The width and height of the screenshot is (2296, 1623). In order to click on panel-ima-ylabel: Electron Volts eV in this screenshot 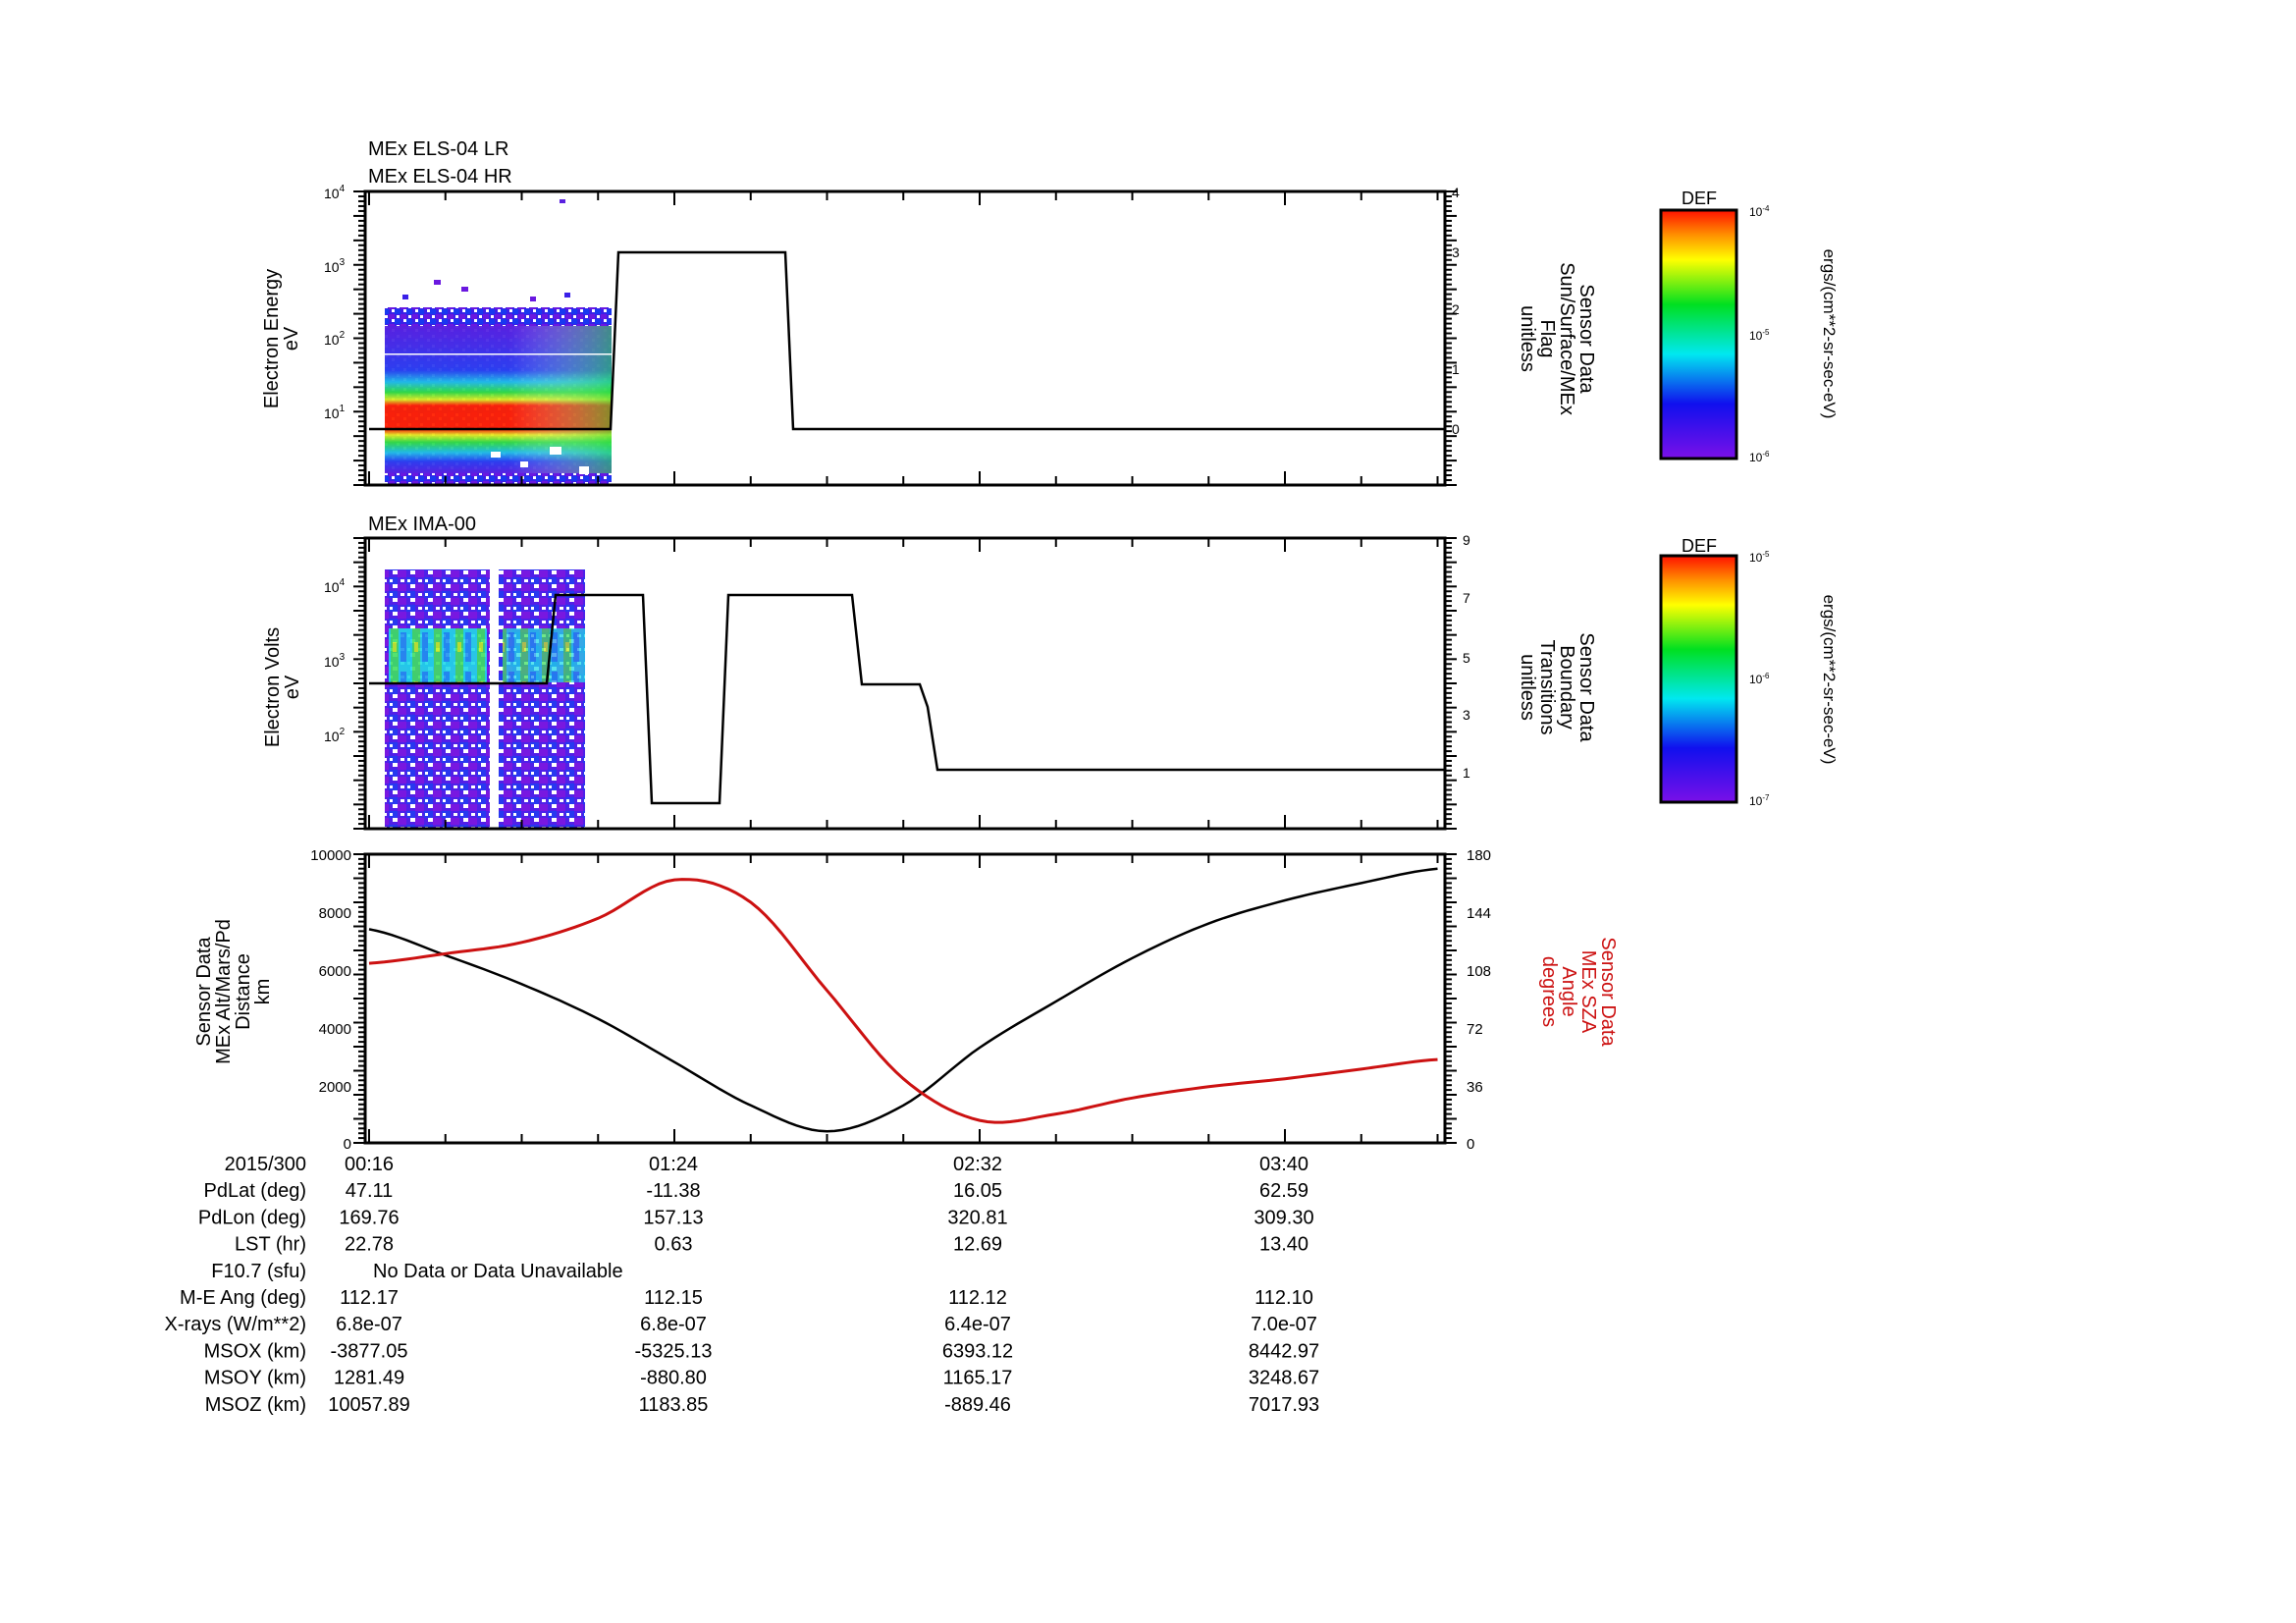, I will do `click(282, 687)`.